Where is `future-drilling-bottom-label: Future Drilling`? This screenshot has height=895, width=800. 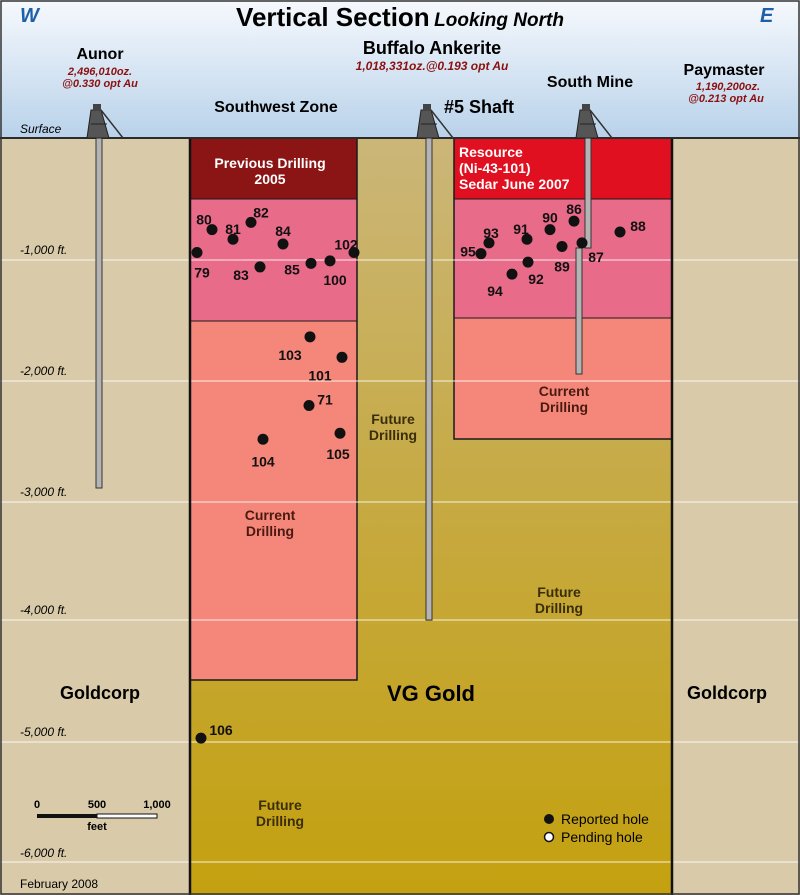 future-drilling-bottom-label: Future Drilling is located at coordinates (280, 813).